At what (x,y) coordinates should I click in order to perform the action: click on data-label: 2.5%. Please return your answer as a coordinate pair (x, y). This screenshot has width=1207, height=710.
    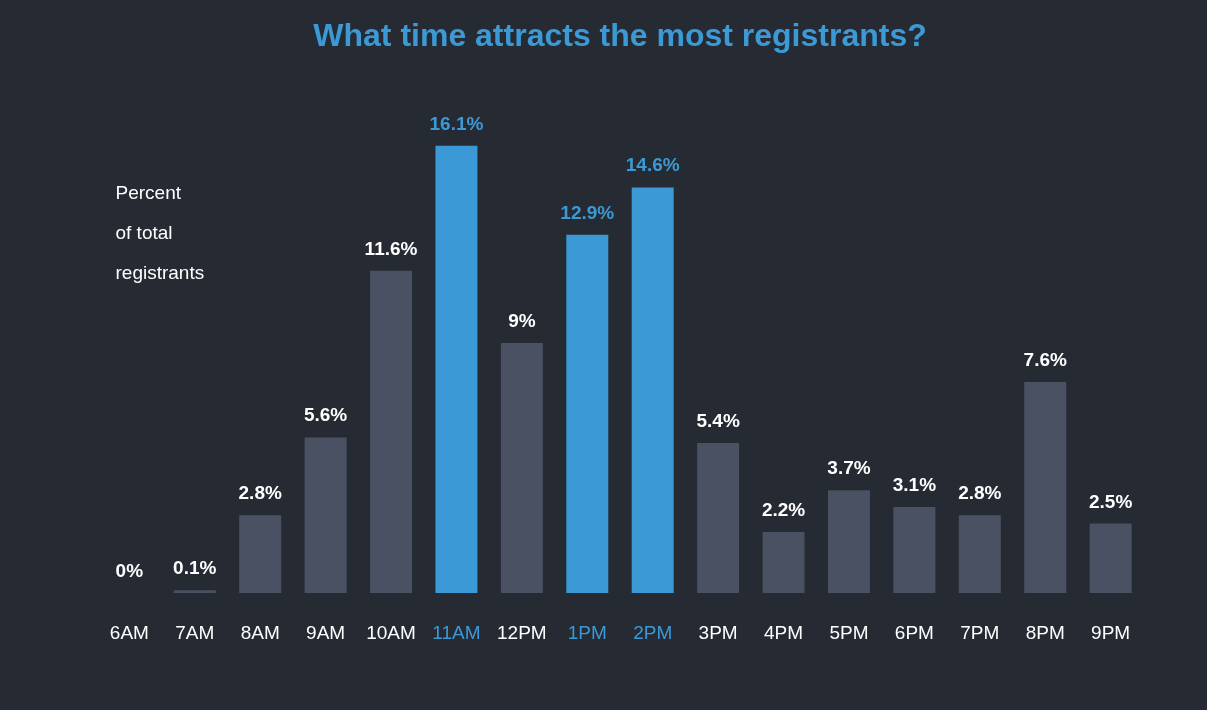
    Looking at the image, I should click on (1111, 501).